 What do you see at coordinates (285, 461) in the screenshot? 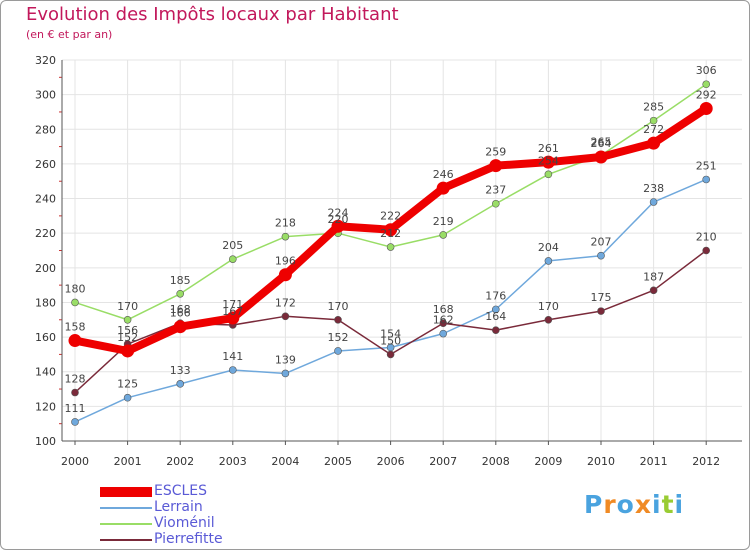
I see `x-tick-label: 2004` at bounding box center [285, 461].